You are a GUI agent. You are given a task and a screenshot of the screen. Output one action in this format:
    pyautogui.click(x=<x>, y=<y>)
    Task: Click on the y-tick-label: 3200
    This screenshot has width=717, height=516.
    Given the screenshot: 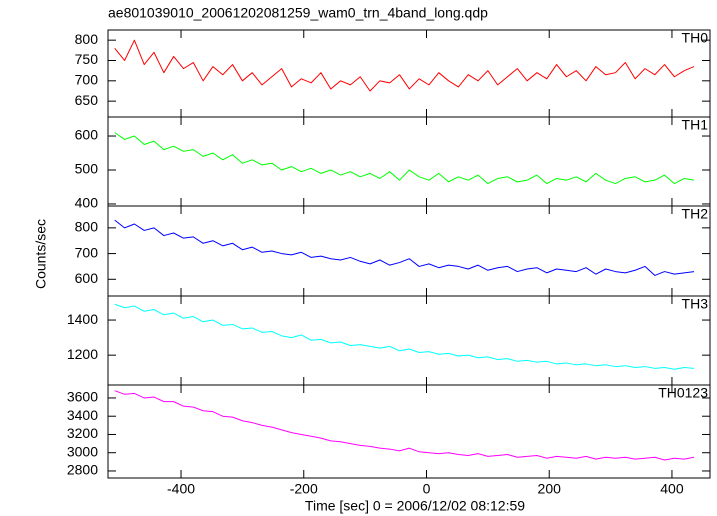 What is the action you would take?
    pyautogui.click(x=82, y=433)
    